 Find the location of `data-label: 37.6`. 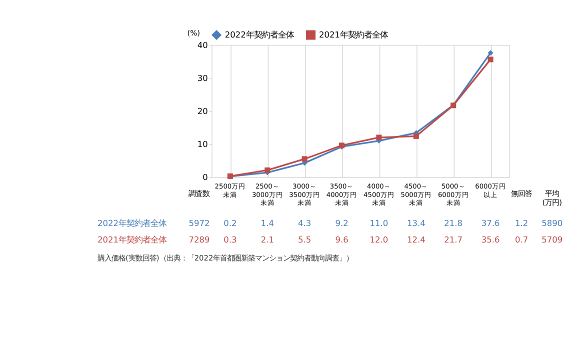

data-label: 37.6 is located at coordinates (490, 223).